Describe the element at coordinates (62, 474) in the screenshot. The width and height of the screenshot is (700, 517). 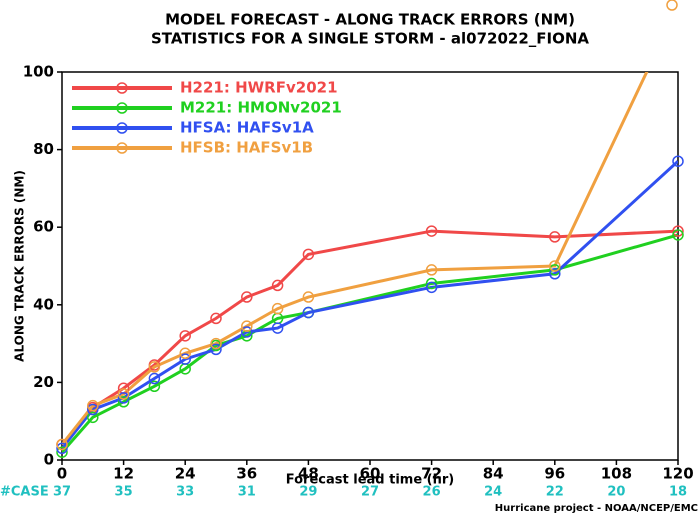
I see `x-tick-label: 0` at that location.